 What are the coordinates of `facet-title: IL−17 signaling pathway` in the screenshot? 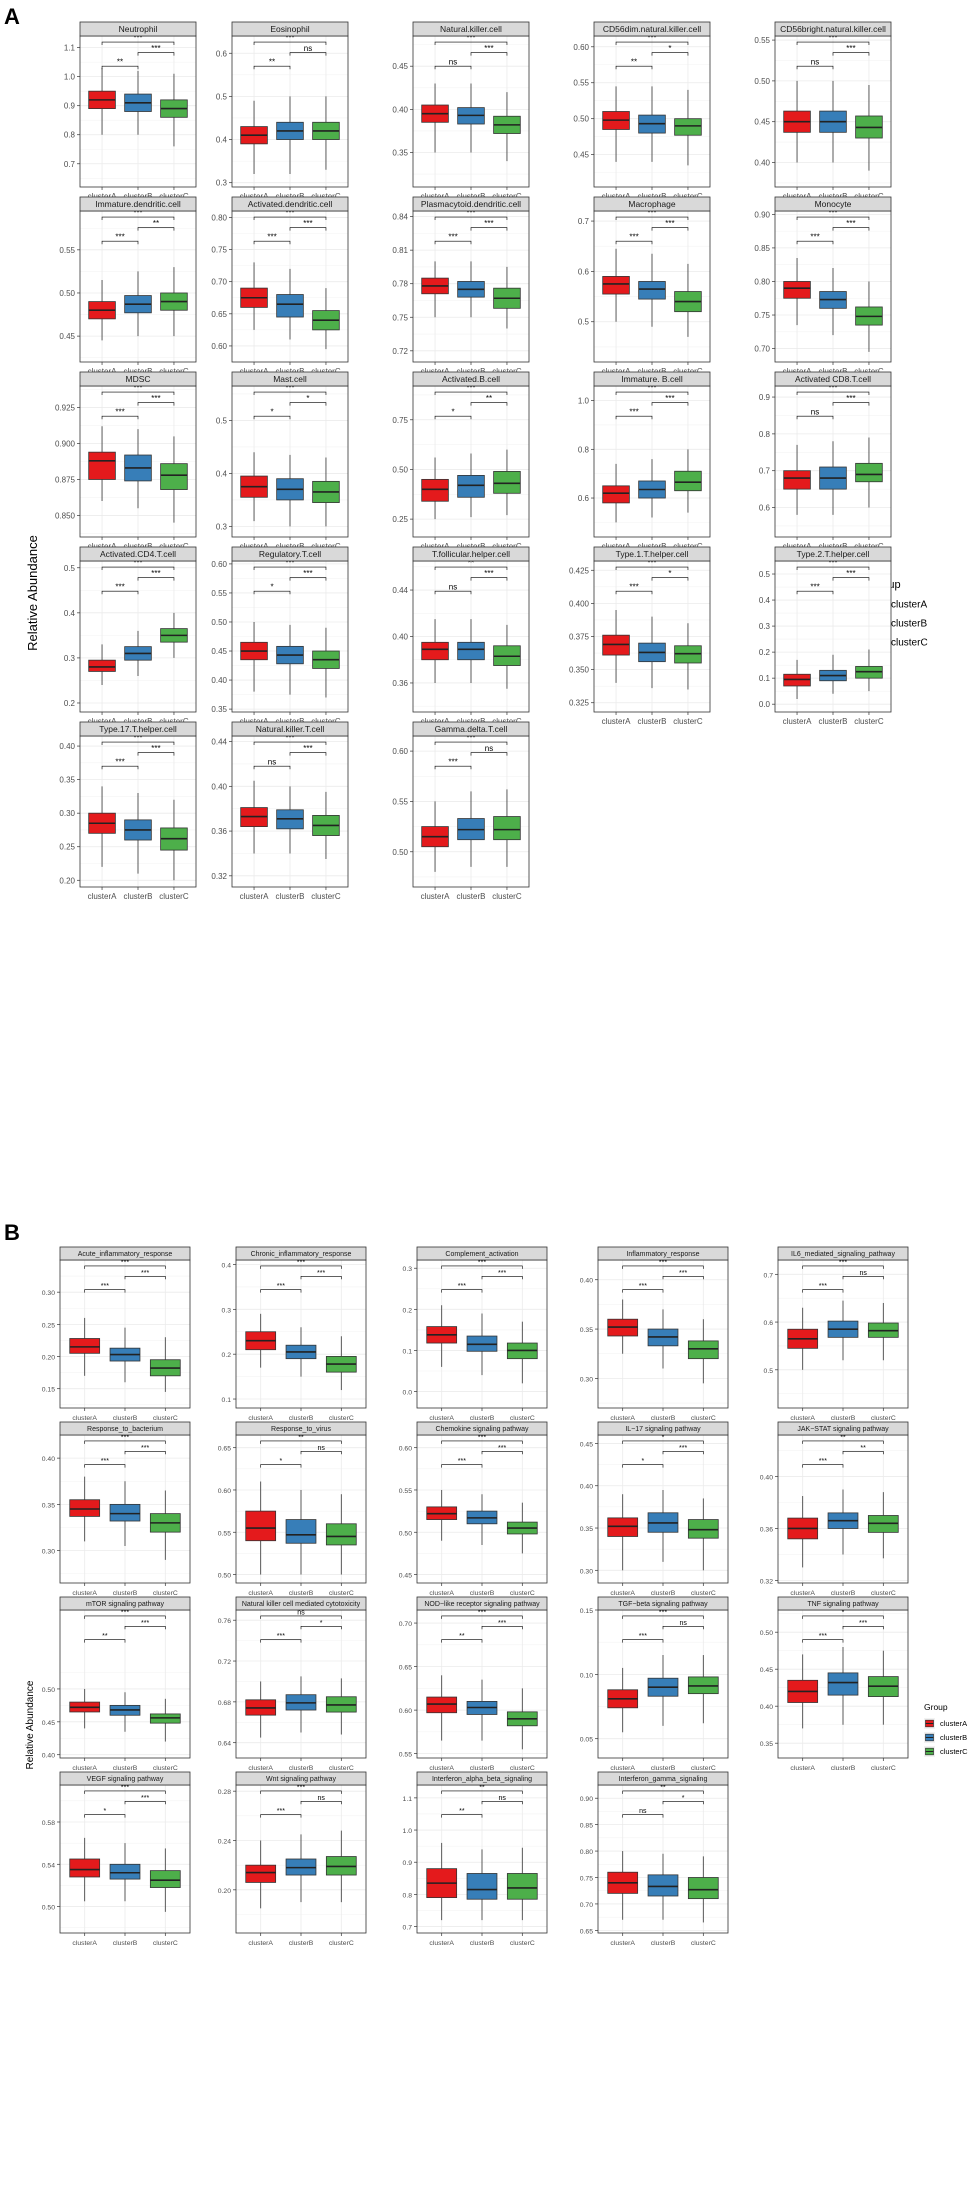 It's located at (663, 1429).